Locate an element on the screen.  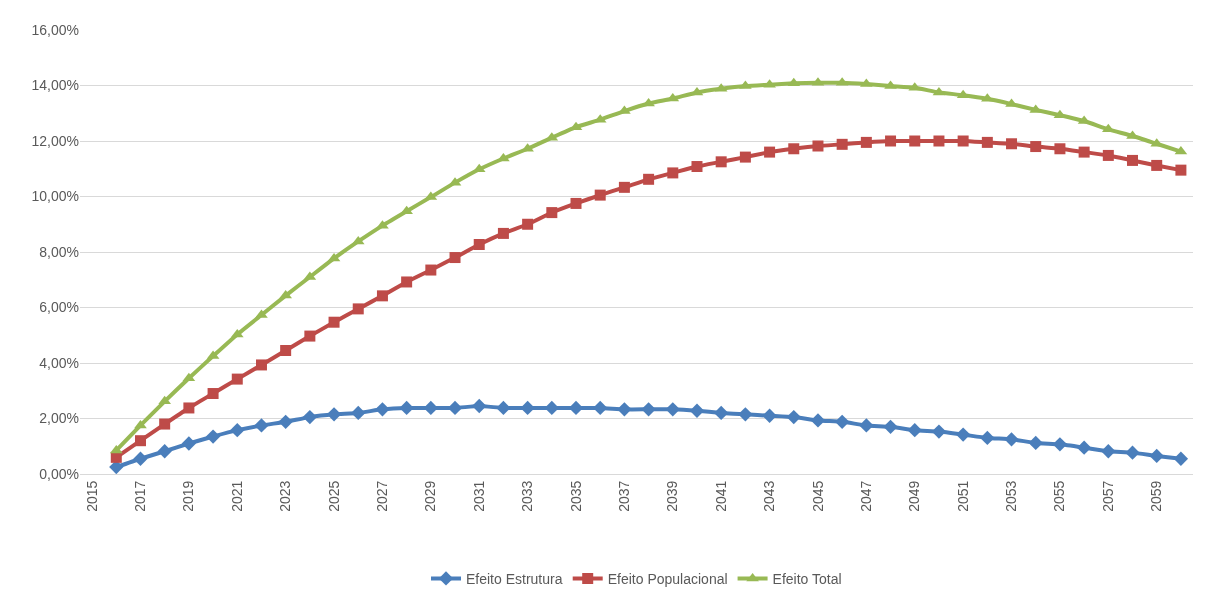
x-tick-label: 2043 is located at coordinates (769, 496).